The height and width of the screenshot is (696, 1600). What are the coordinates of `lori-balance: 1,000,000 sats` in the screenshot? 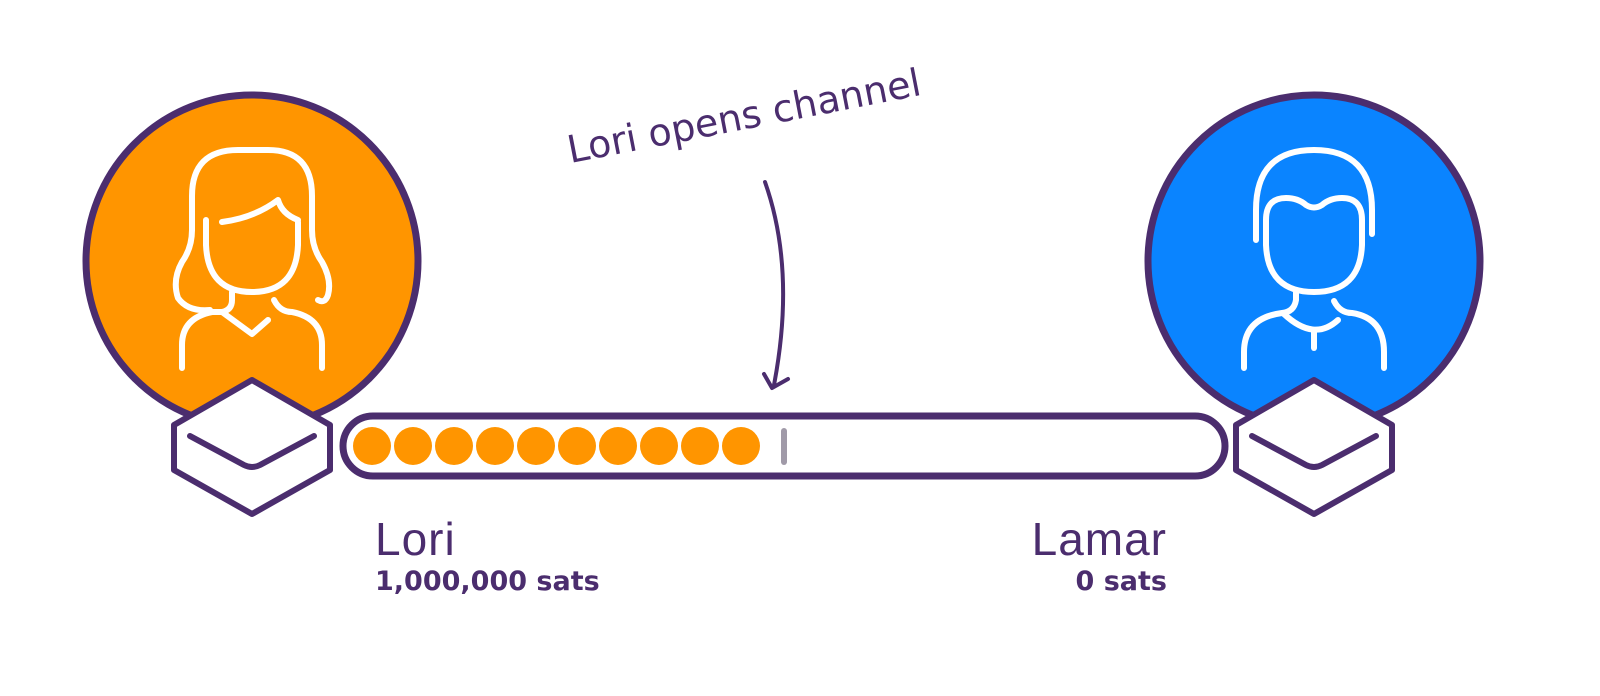 It's located at (487, 581).